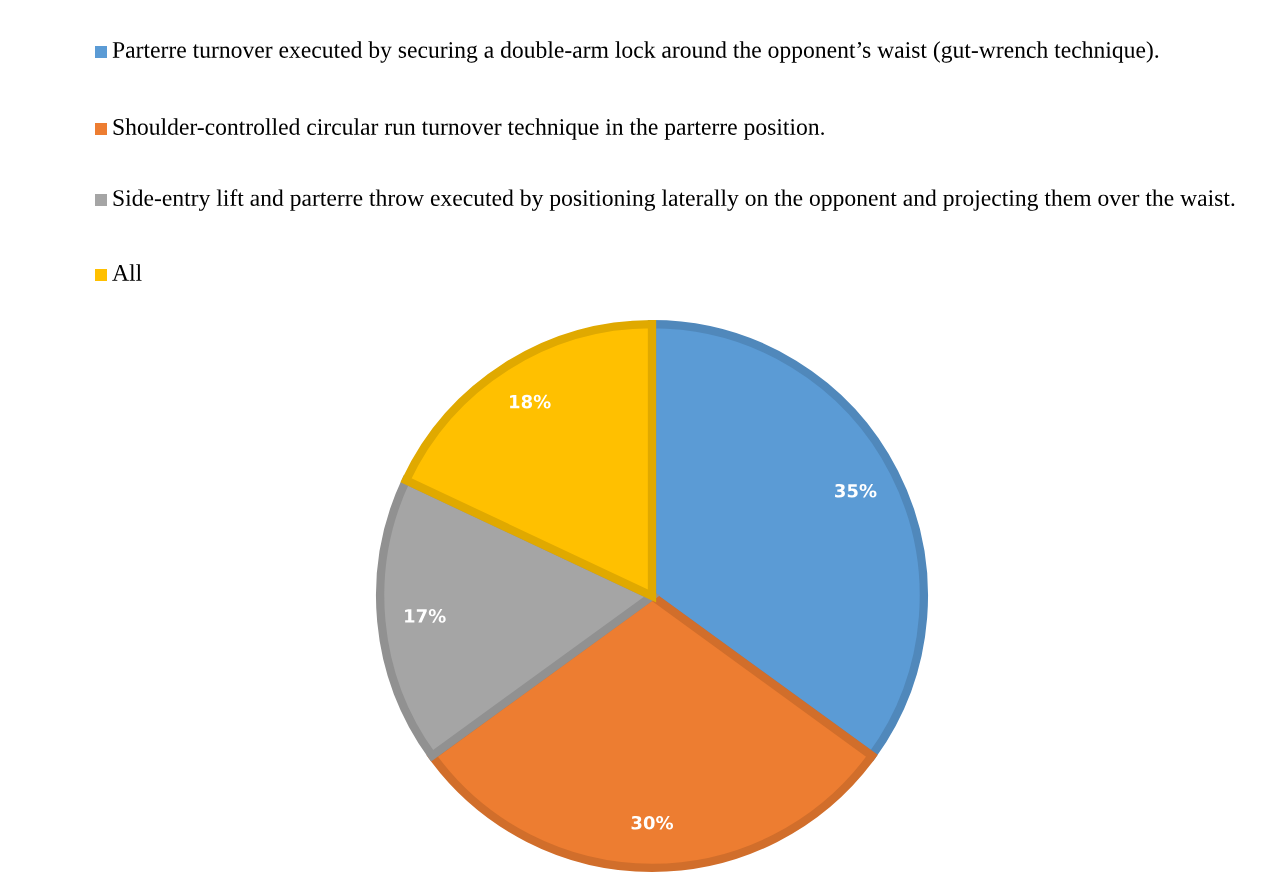 The image size is (1284, 888). Describe the element at coordinates (674, 200) in the screenshot. I see `legend-label: Side-entry lift and parterre throw executed by positioning laterally on the opponent and projecting them over the waist.` at that location.